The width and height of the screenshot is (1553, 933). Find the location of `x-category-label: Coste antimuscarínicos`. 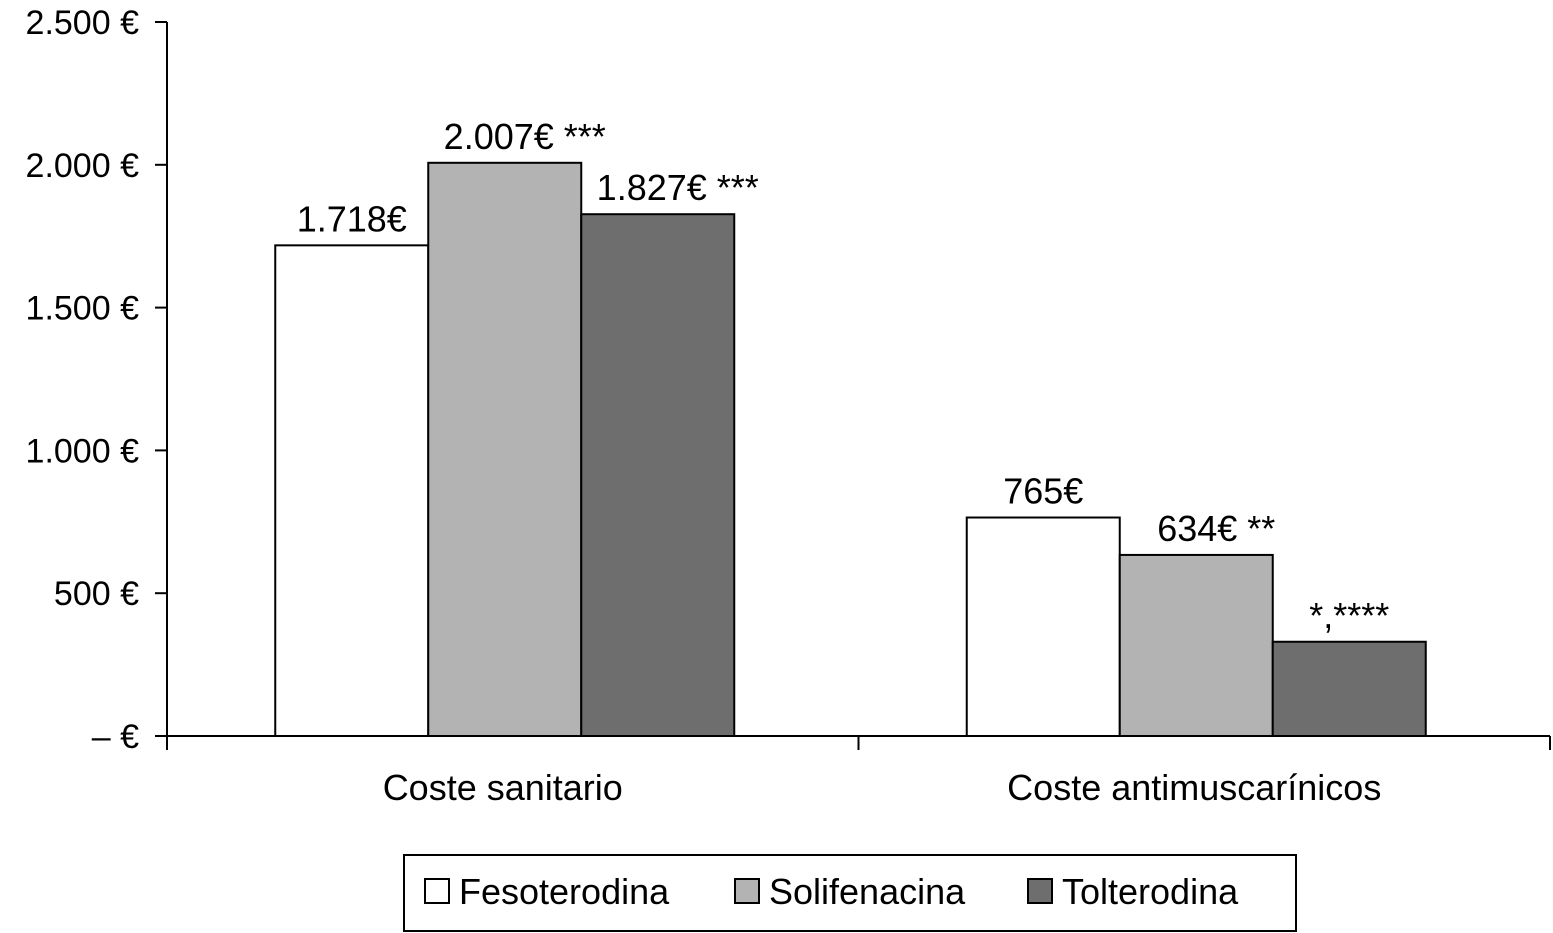

x-category-label: Coste antimuscarínicos is located at coordinates (1194, 787).